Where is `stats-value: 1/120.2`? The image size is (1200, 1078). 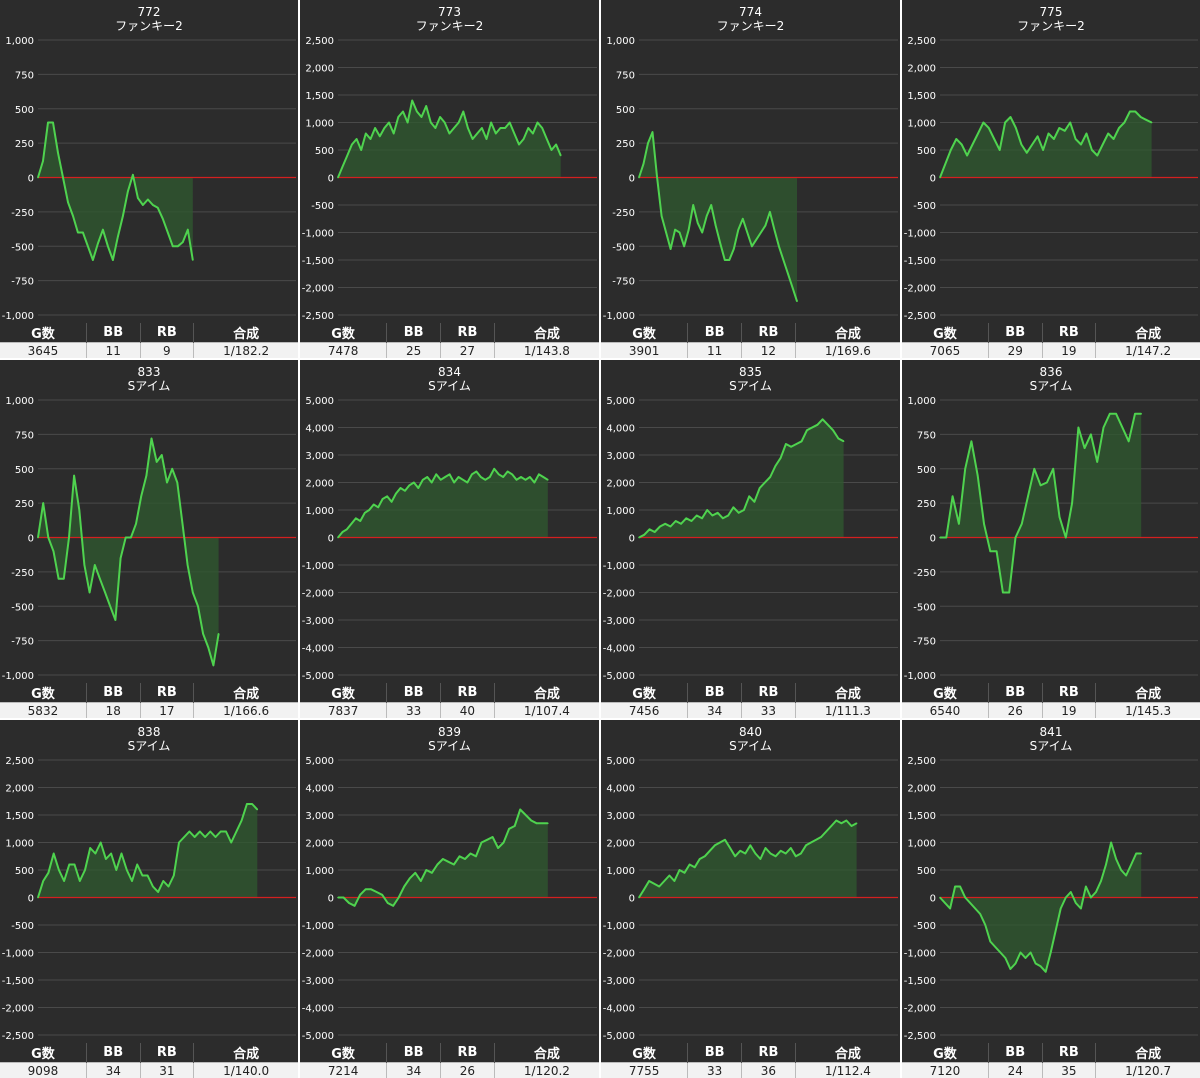 stats-value: 1/120.2 is located at coordinates (546, 1070).